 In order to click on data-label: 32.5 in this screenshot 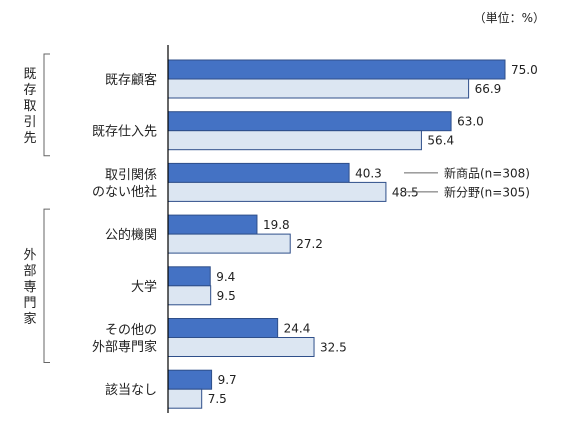, I will do `click(333, 348)`.